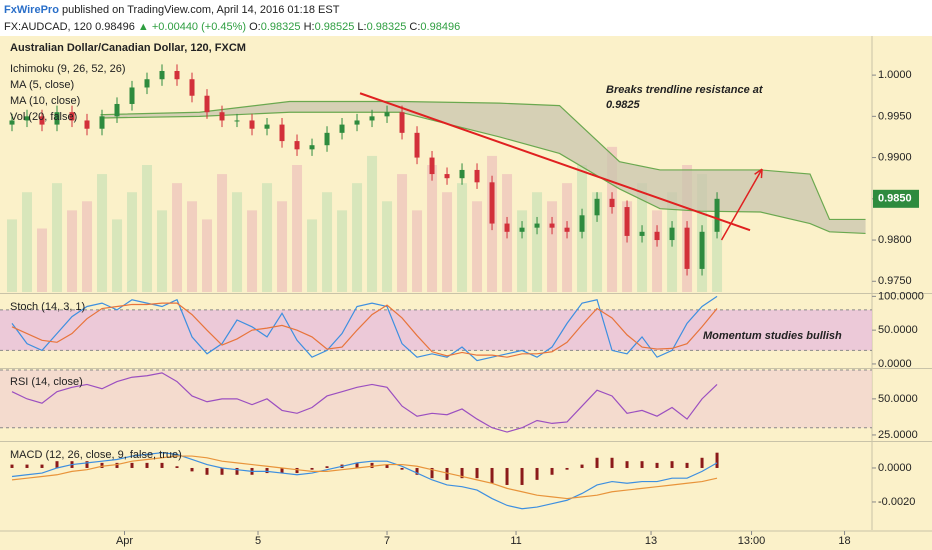 Image resolution: width=932 pixels, height=550 pixels. Describe the element at coordinates (901, 296) in the screenshot. I see `y-tick-label: 100.0000` at that location.